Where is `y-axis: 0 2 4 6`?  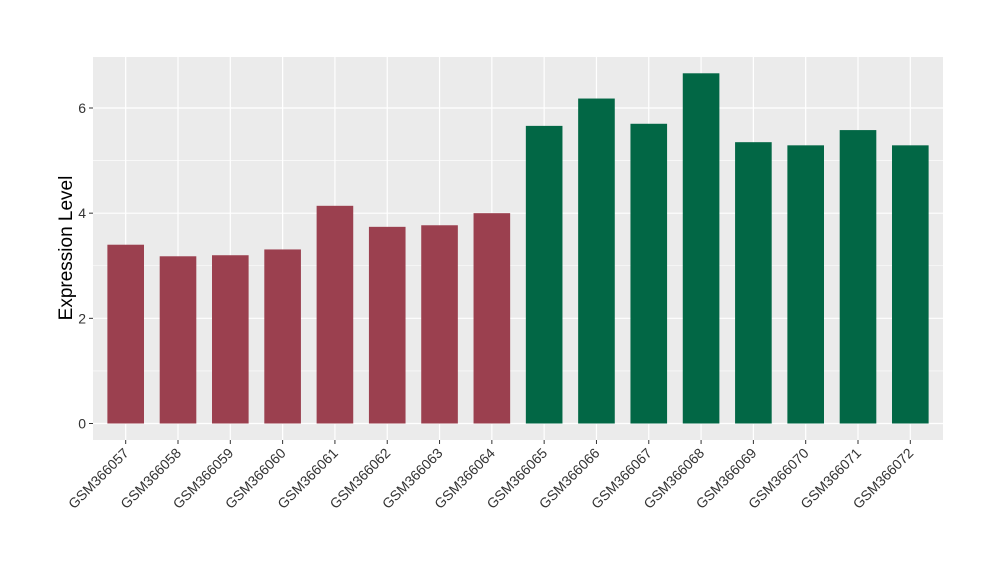
y-axis: 0 2 4 6 is located at coordinates (85, 266).